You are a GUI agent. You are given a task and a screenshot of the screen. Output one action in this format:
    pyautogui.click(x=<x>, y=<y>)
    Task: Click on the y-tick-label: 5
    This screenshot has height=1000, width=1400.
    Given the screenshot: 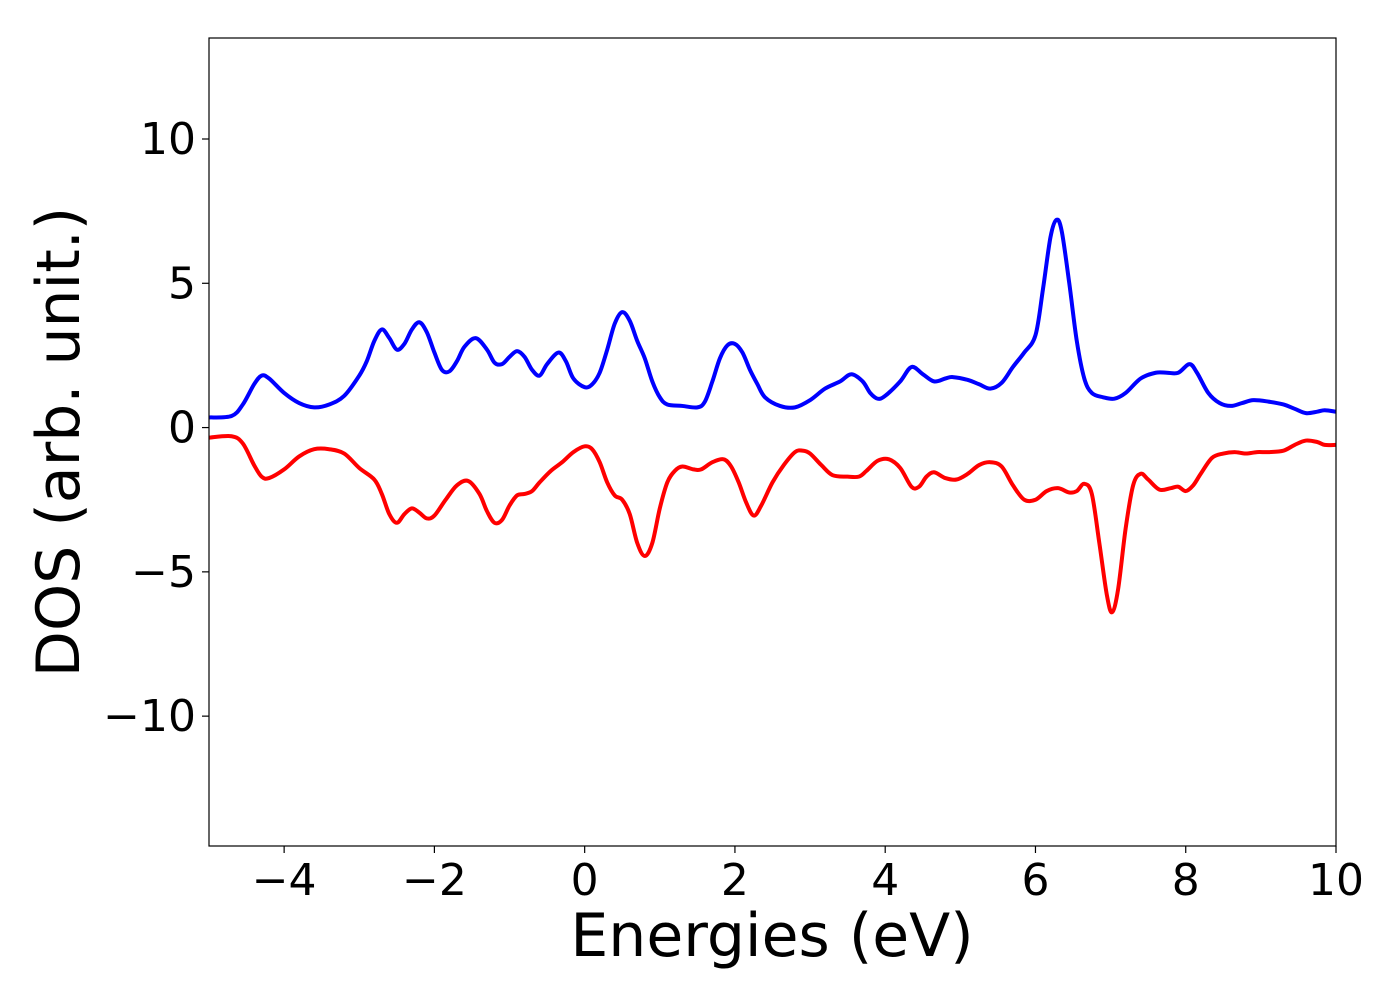 What is the action you would take?
    pyautogui.click(x=182, y=283)
    